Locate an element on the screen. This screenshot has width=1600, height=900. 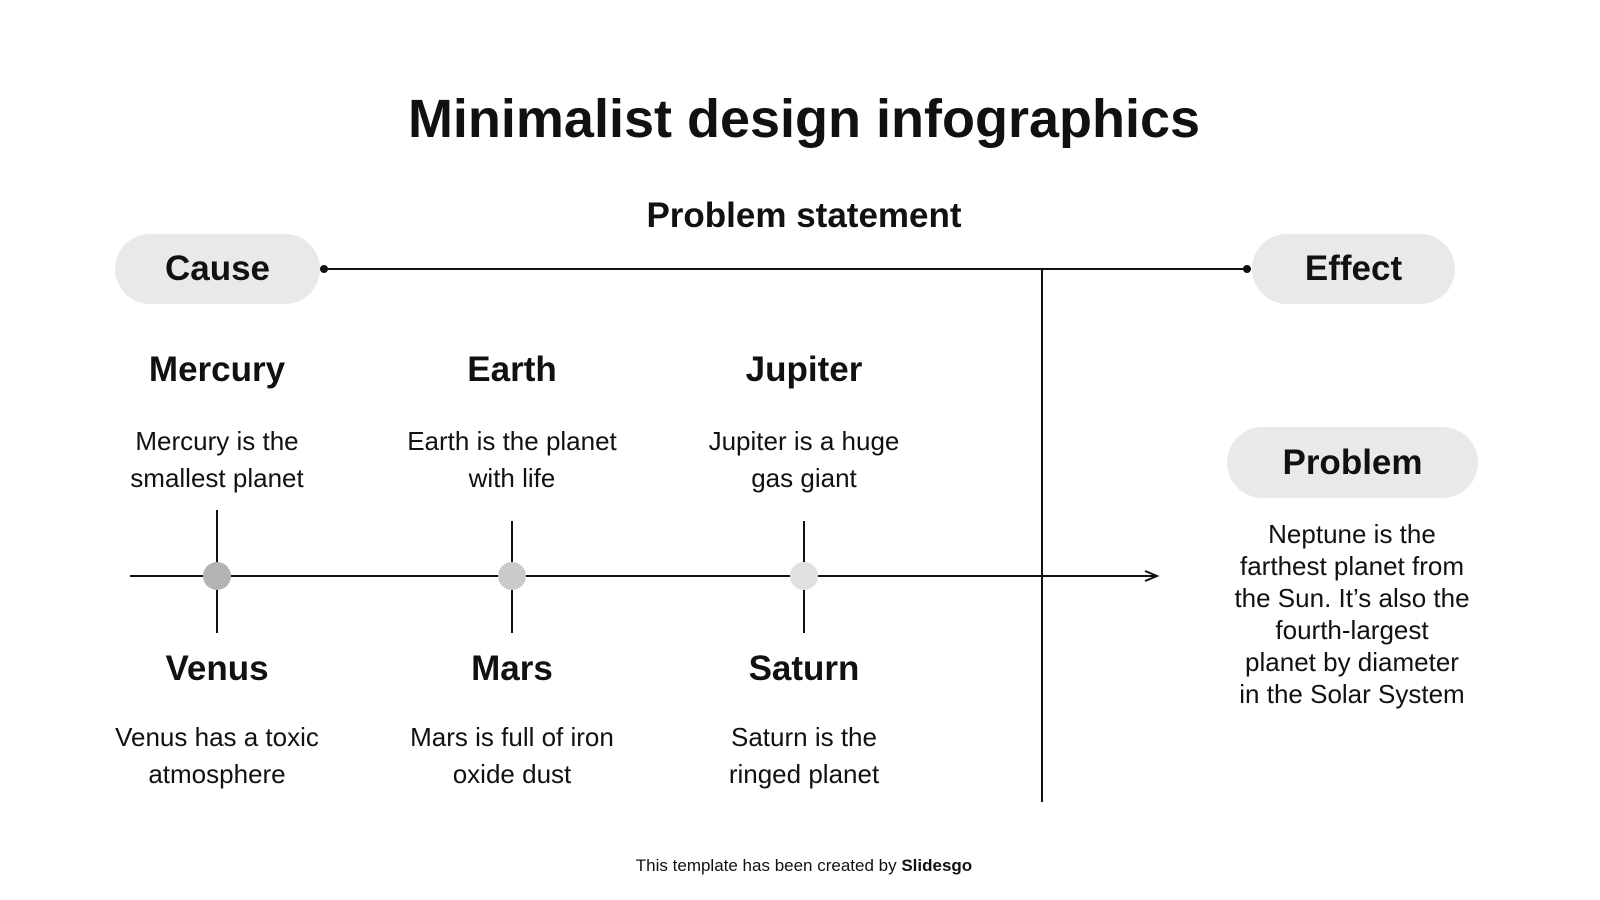
cause-desc-saturn: Saturn is the ringed planet is located at coordinates (804, 756).